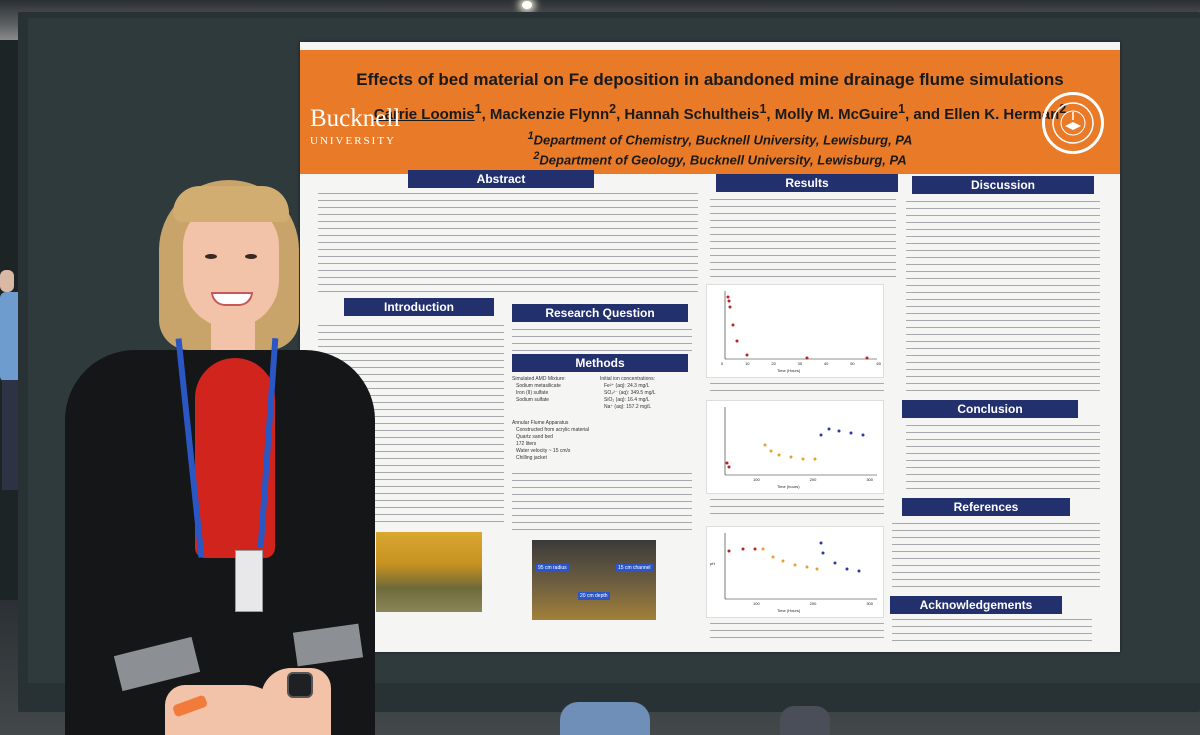 Image resolution: width=1200 pixels, height=735 pixels. What do you see at coordinates (628, 379) in the screenshot?
I see `concentration-label: Initial ion concentrations:` at bounding box center [628, 379].